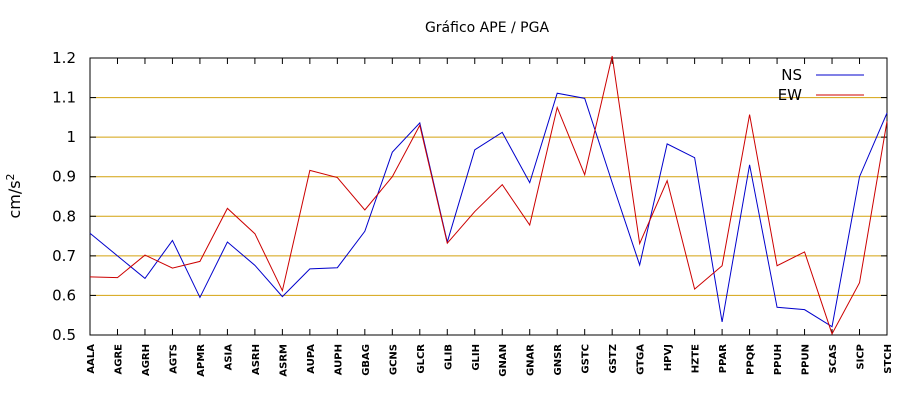 Image resolution: width=920 pixels, height=400 pixels. Describe the element at coordinates (64, 256) in the screenshot. I see `y-tick-label: 0.7` at that location.